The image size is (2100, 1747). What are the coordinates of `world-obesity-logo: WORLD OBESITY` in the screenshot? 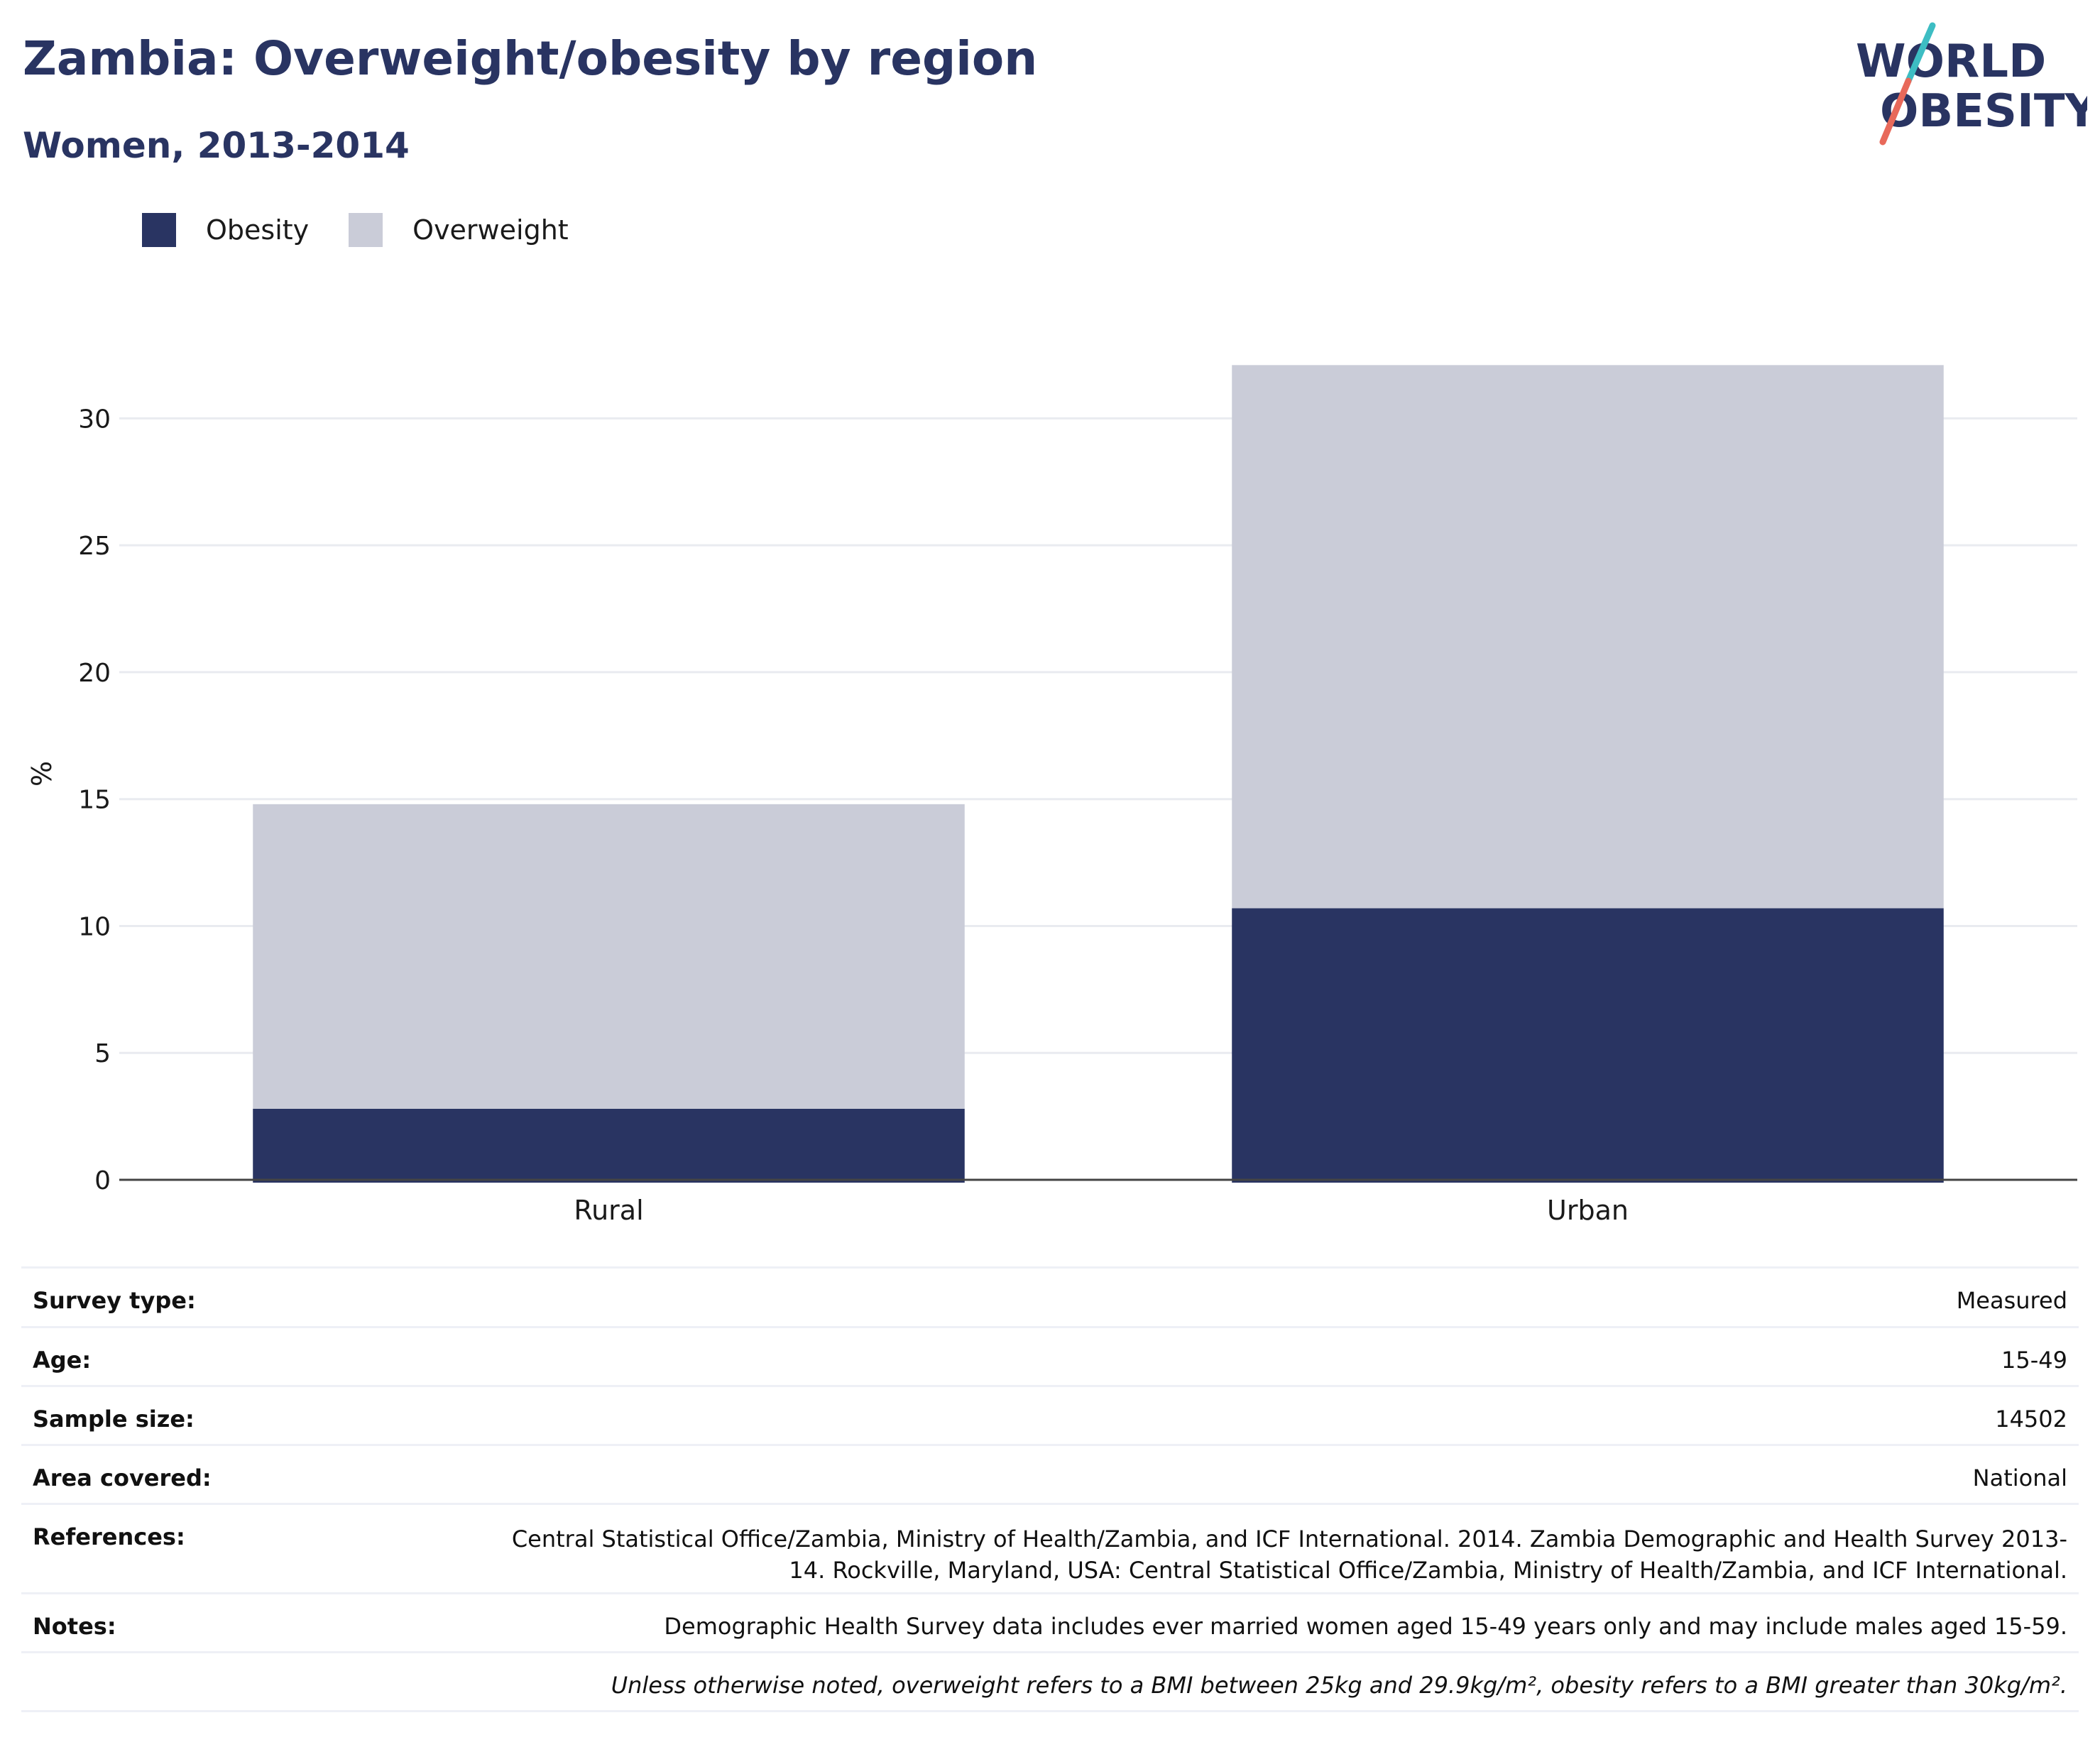 It's located at (1971, 84).